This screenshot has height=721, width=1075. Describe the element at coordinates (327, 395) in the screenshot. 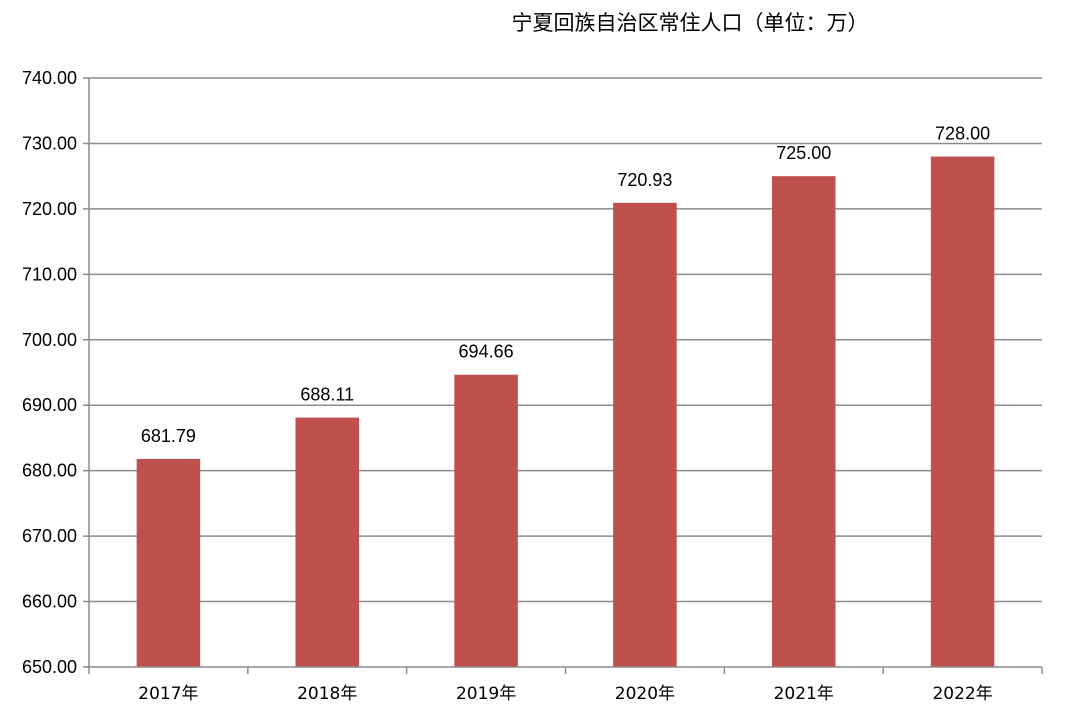

I see `data-label: 688.11` at that location.